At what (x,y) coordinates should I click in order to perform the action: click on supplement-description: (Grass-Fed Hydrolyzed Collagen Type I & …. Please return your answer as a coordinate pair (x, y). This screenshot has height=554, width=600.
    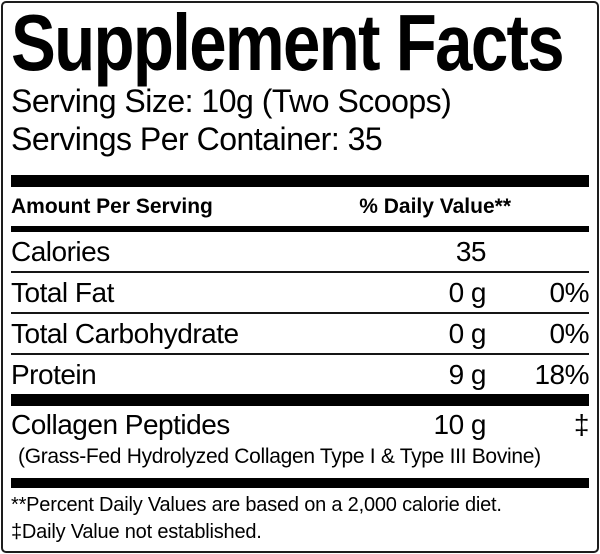
    Looking at the image, I should click on (279, 456).